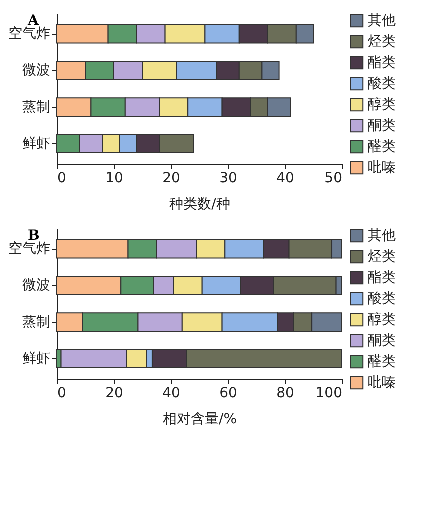  I want to click on x-tick-label: 30, so click(229, 178).